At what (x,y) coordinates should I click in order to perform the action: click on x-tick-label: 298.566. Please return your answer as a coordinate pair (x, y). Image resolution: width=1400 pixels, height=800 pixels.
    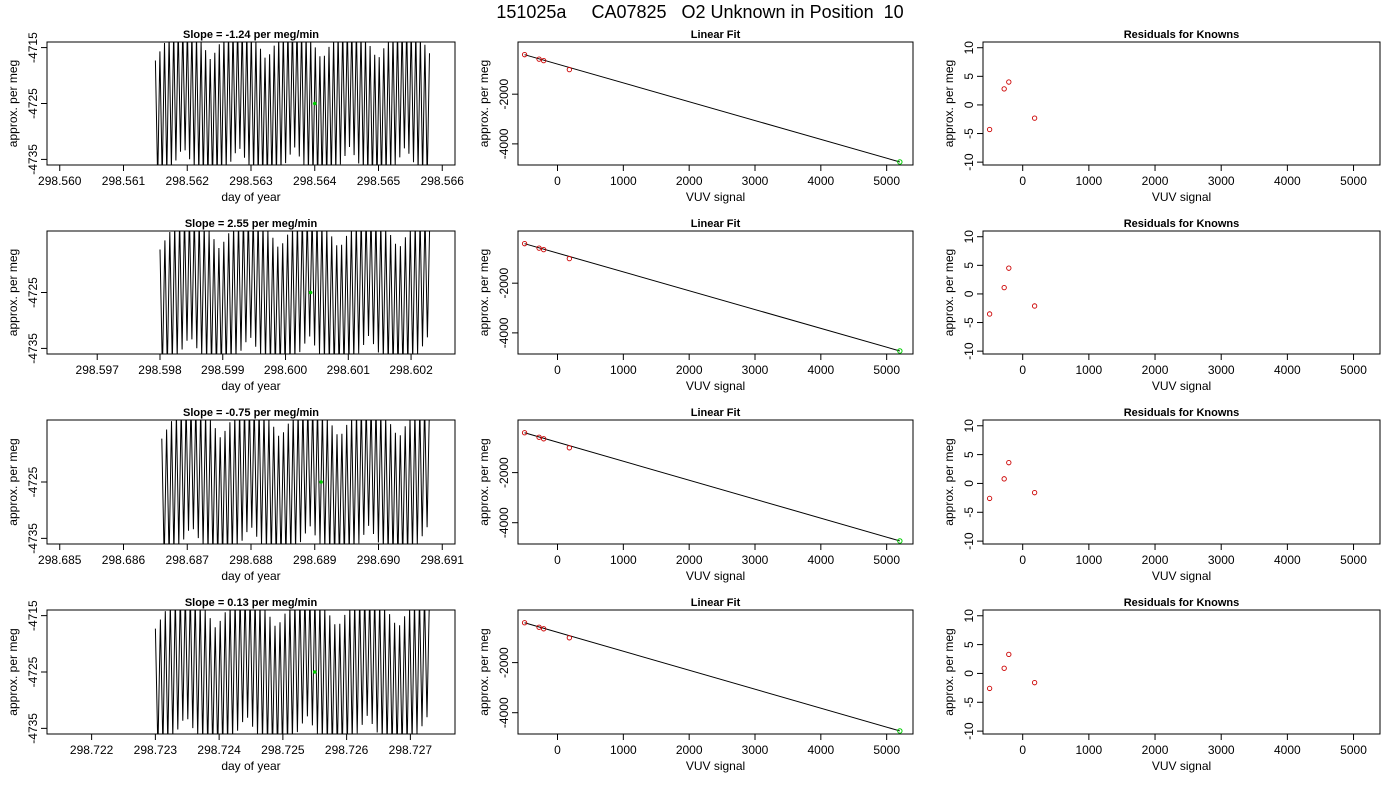
    Looking at the image, I should click on (443, 181).